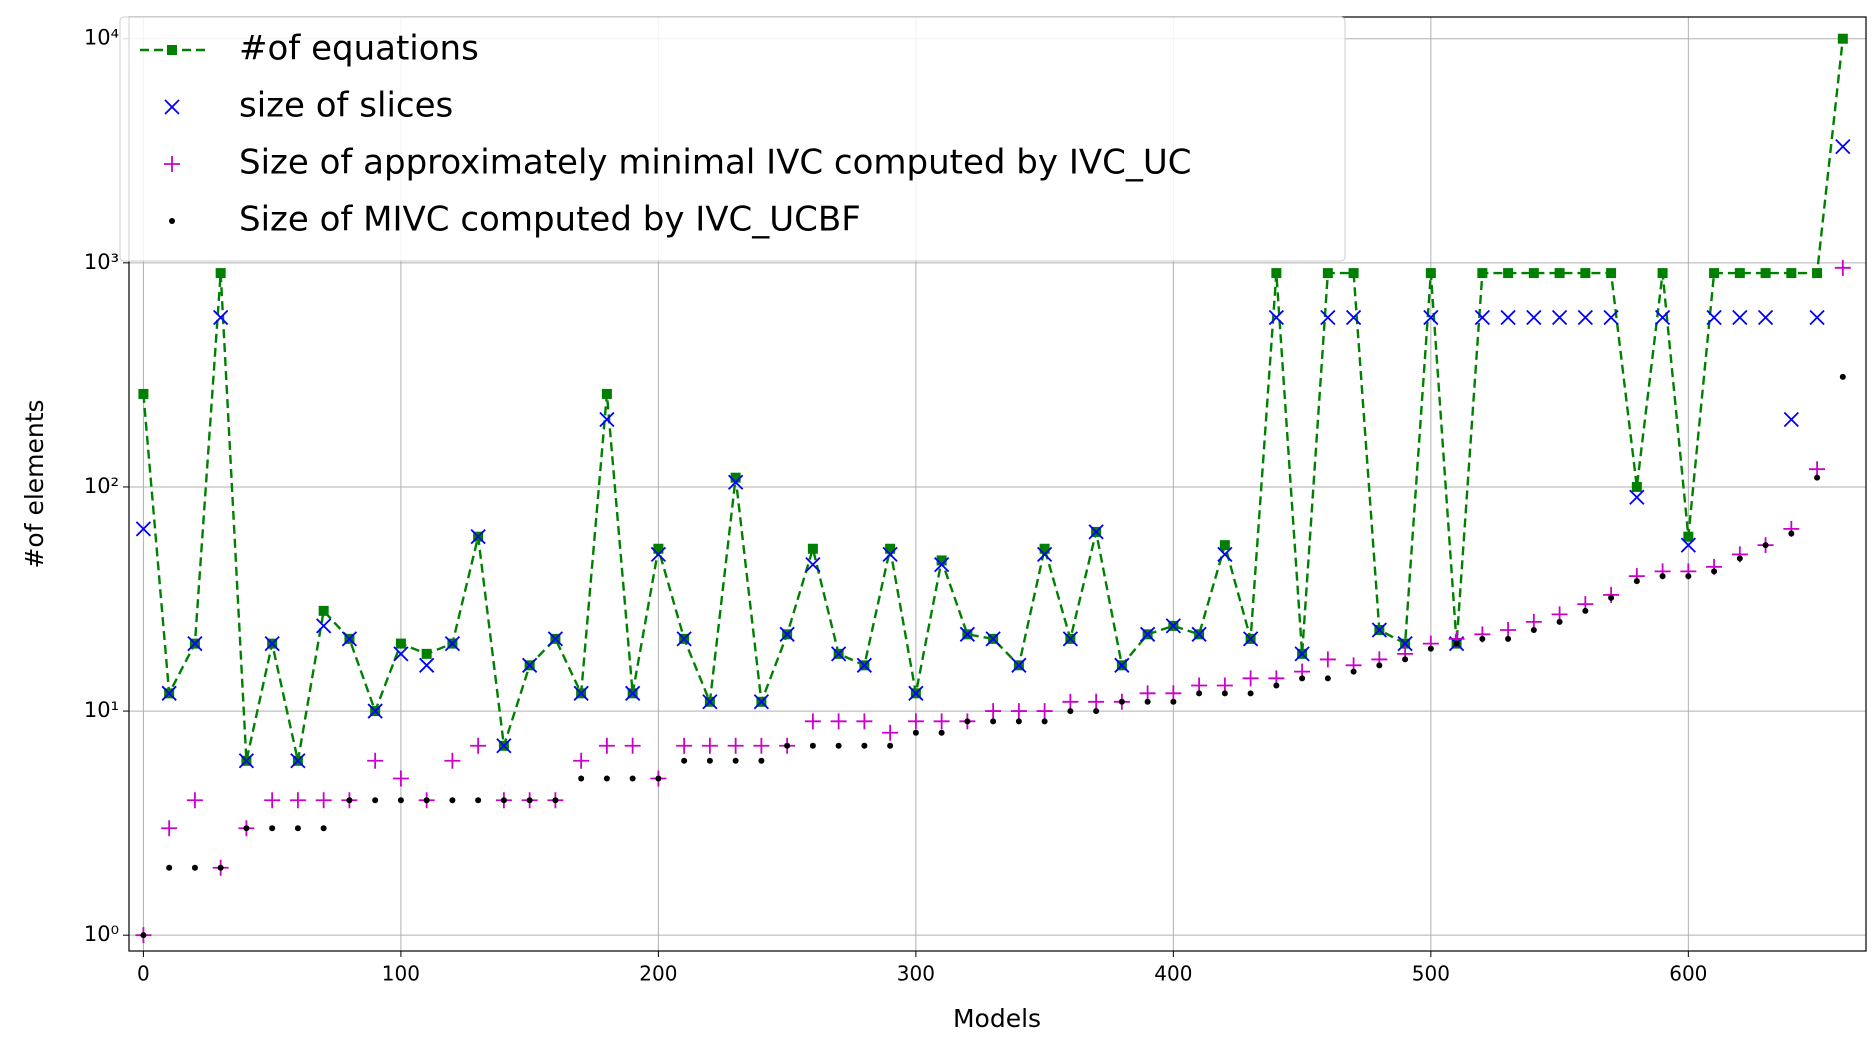 The image size is (1875, 1063). What do you see at coordinates (658, 974) in the screenshot?
I see `x-tick-label: 200` at bounding box center [658, 974].